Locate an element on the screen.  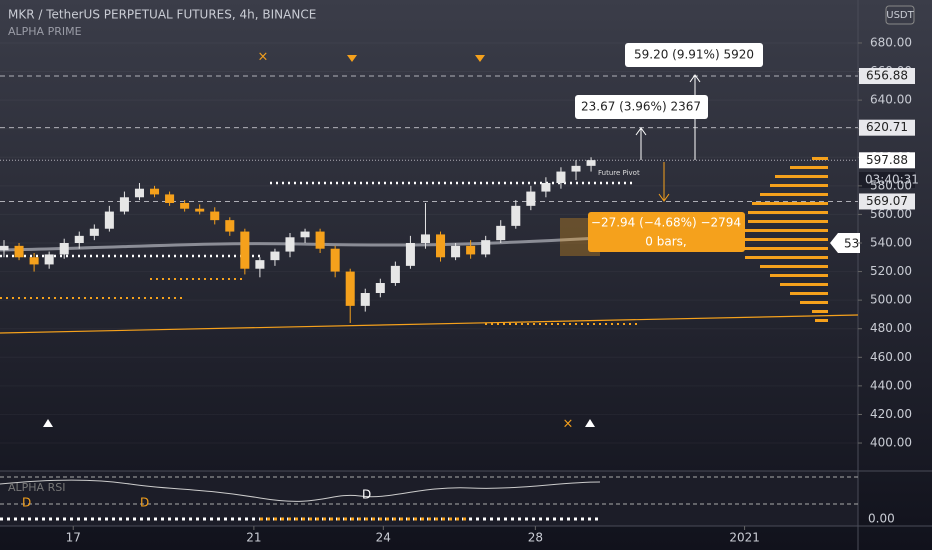
price-level-label: 656.88 is located at coordinates (887, 76).